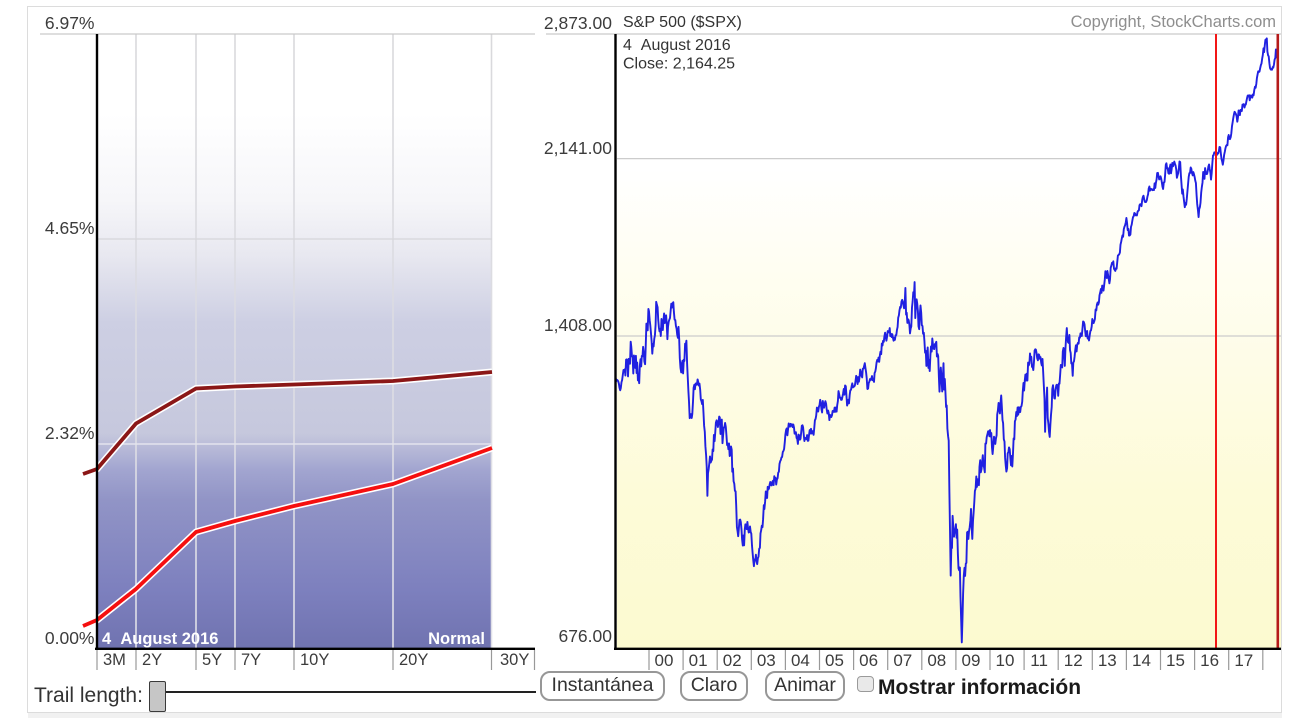 Image resolution: width=1306 pixels, height=718 pixels. Describe the element at coordinates (1073, 660) in the screenshot. I see `svg-text: 12` at that location.